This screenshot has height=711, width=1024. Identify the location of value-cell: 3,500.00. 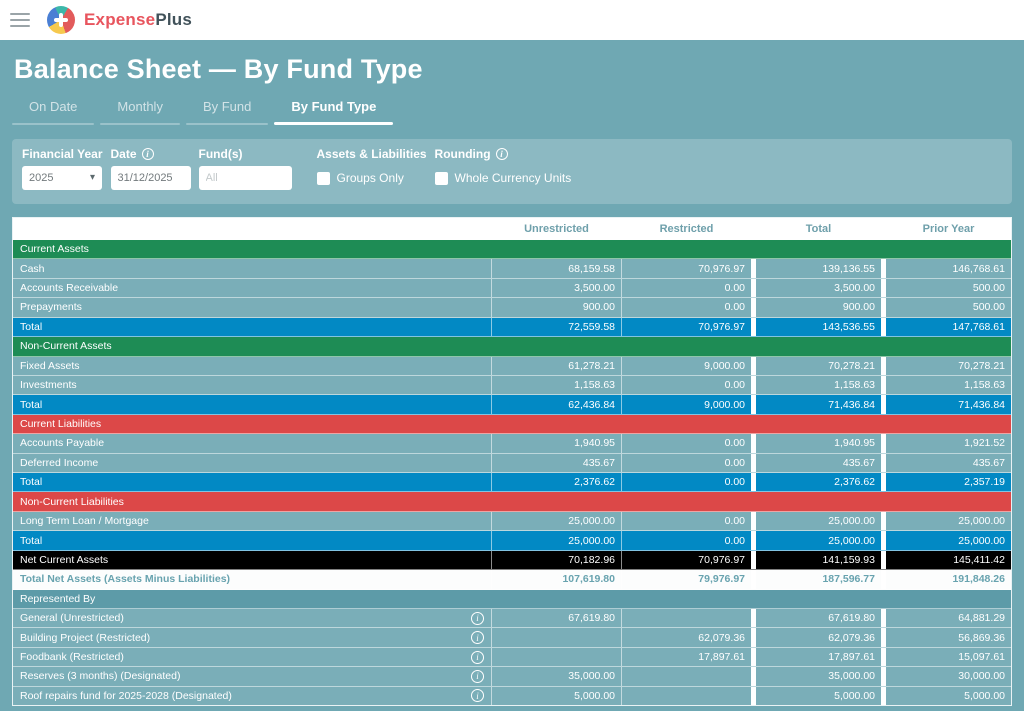
(816, 288).